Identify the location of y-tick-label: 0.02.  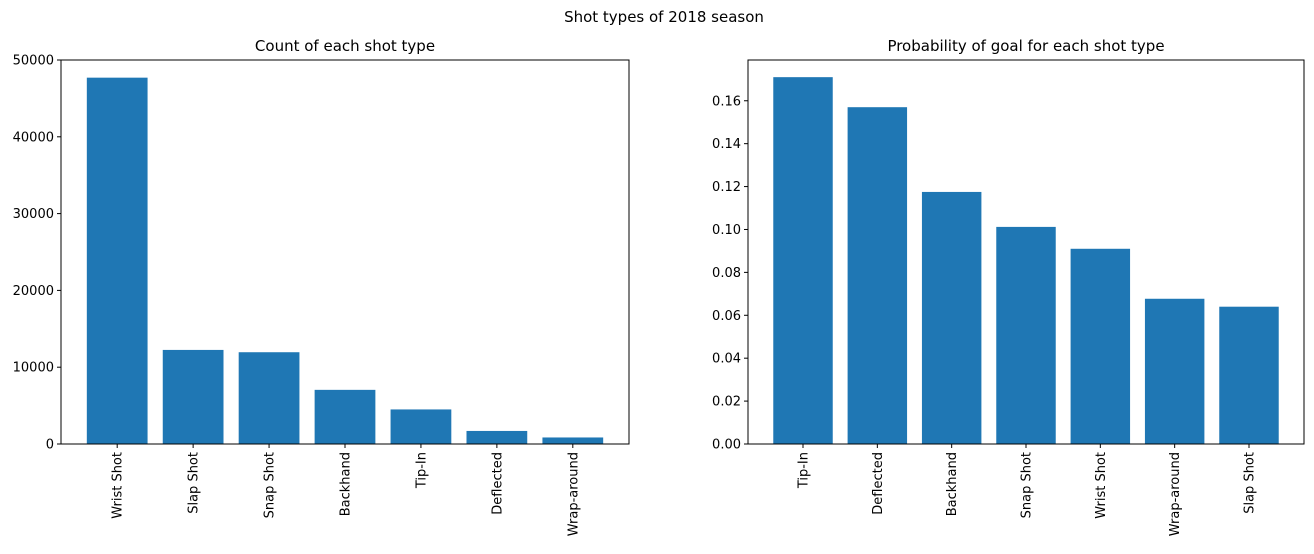
(726, 402).